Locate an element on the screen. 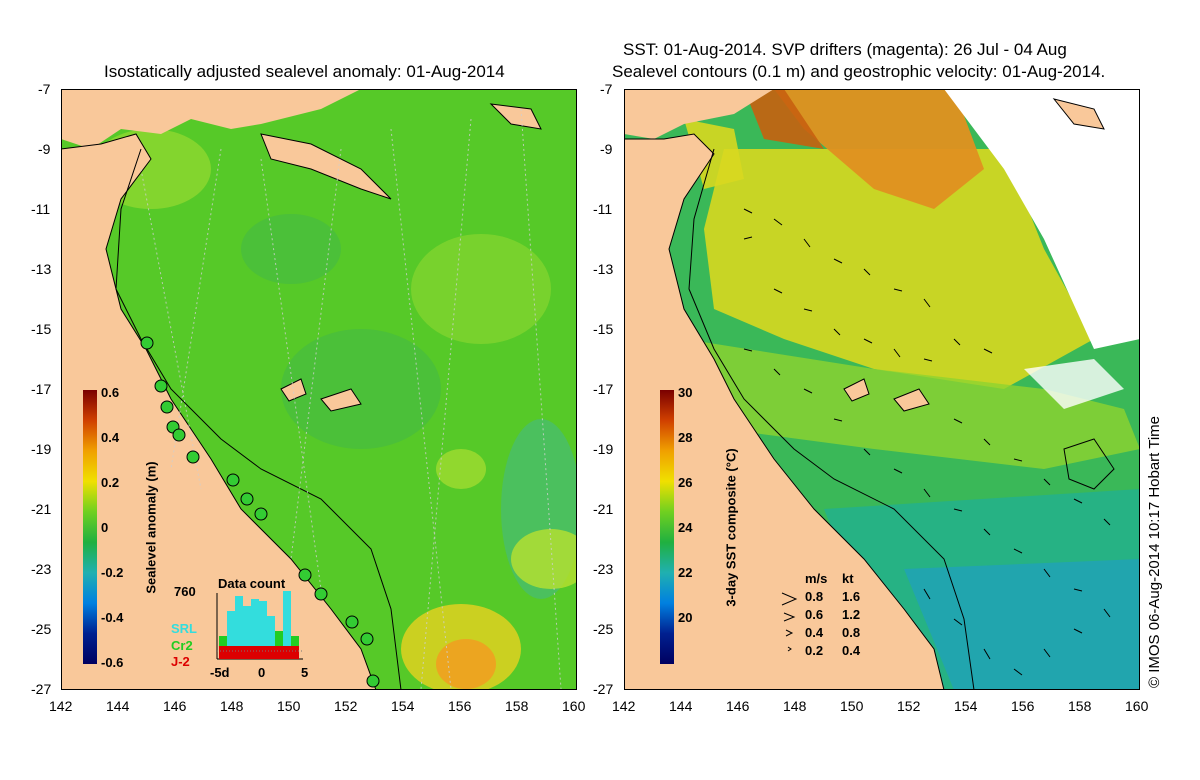 The image size is (1200, 780). imos-credit: © IMOS 06-Aug-2014 10:17 Hobart Time is located at coordinates (1154, 551).